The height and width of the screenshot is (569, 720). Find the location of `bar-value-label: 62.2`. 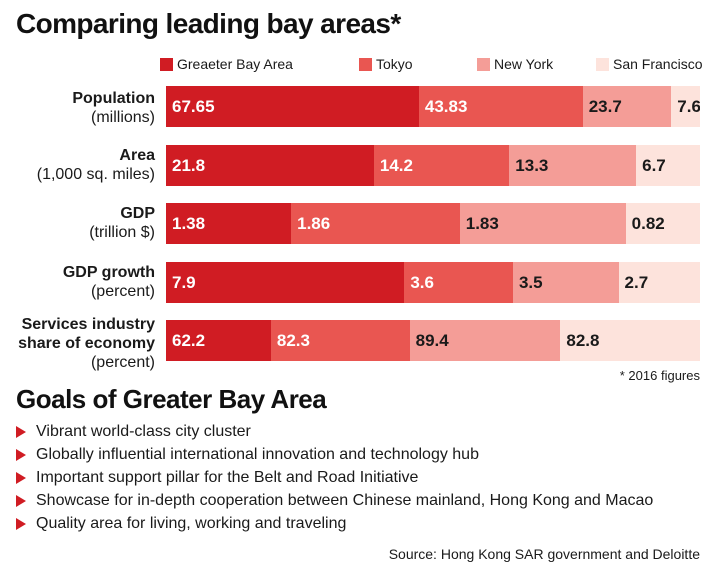

bar-value-label: 62.2 is located at coordinates (189, 340).